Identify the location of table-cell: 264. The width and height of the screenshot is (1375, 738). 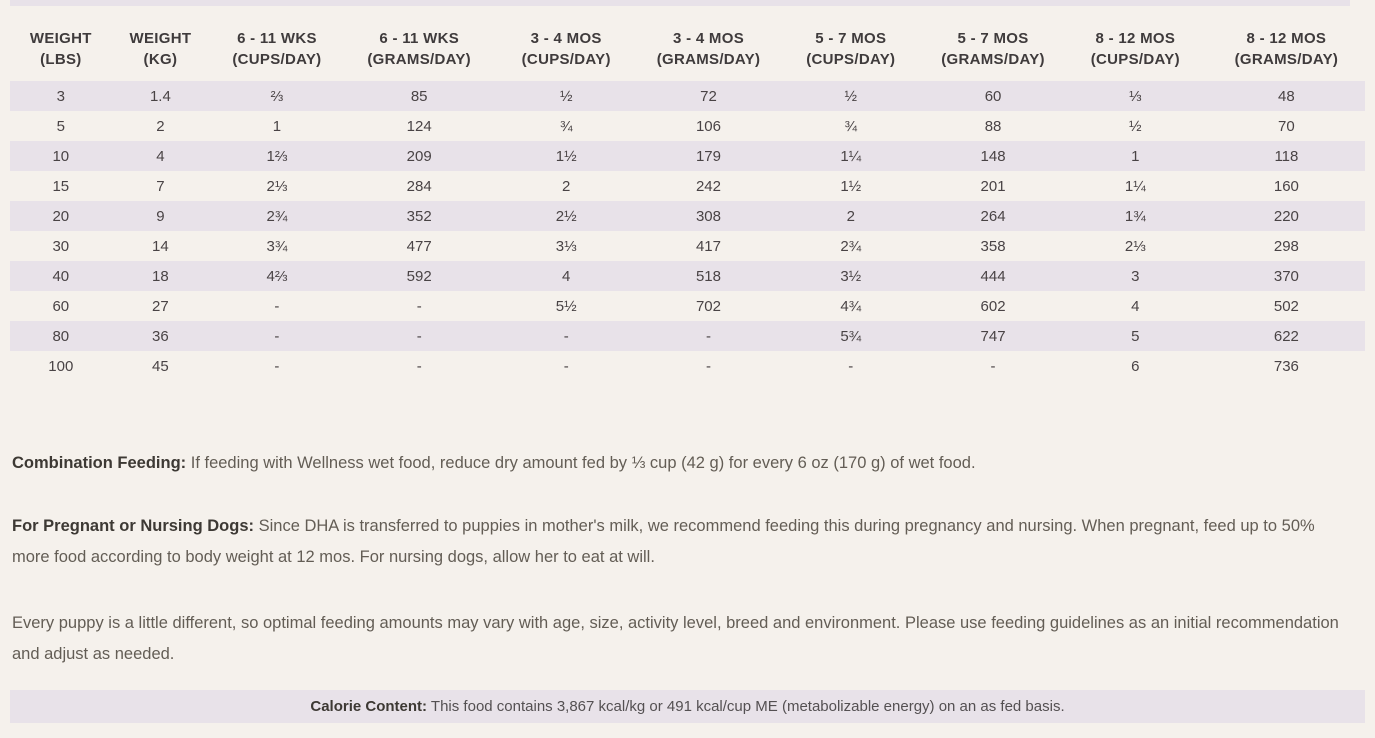
(993, 216).